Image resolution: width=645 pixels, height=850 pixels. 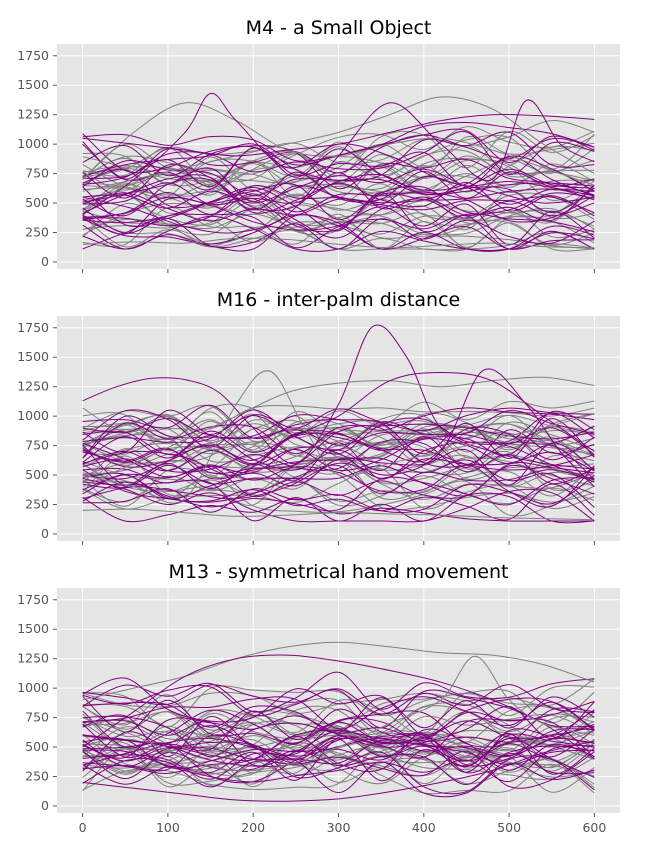 What do you see at coordinates (339, 827) in the screenshot?
I see `x-tick-label: 300` at bounding box center [339, 827].